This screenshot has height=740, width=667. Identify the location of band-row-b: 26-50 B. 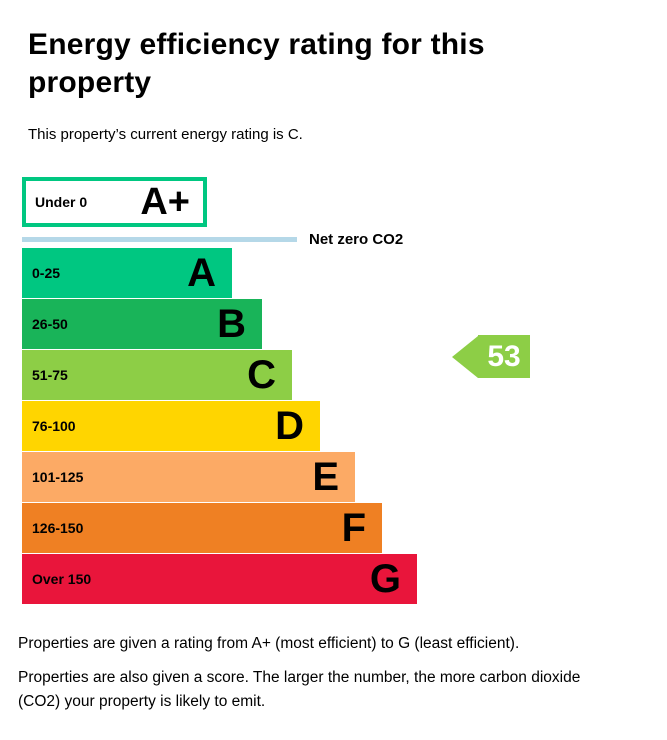
(142, 324).